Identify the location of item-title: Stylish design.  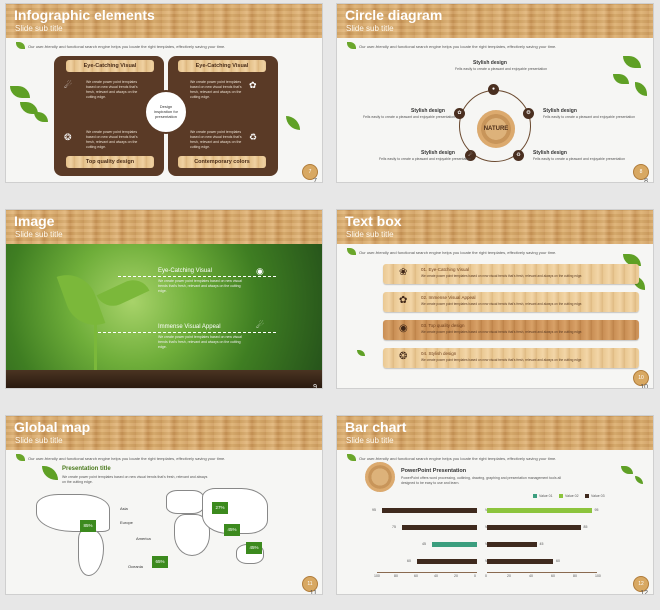
(560, 111).